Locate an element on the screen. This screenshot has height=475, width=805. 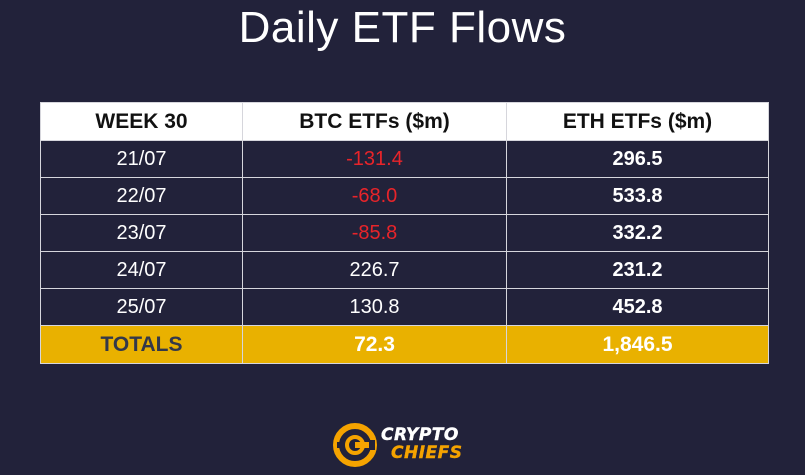
table-row: 21/07 -131.4 296.5 is located at coordinates (404, 159).